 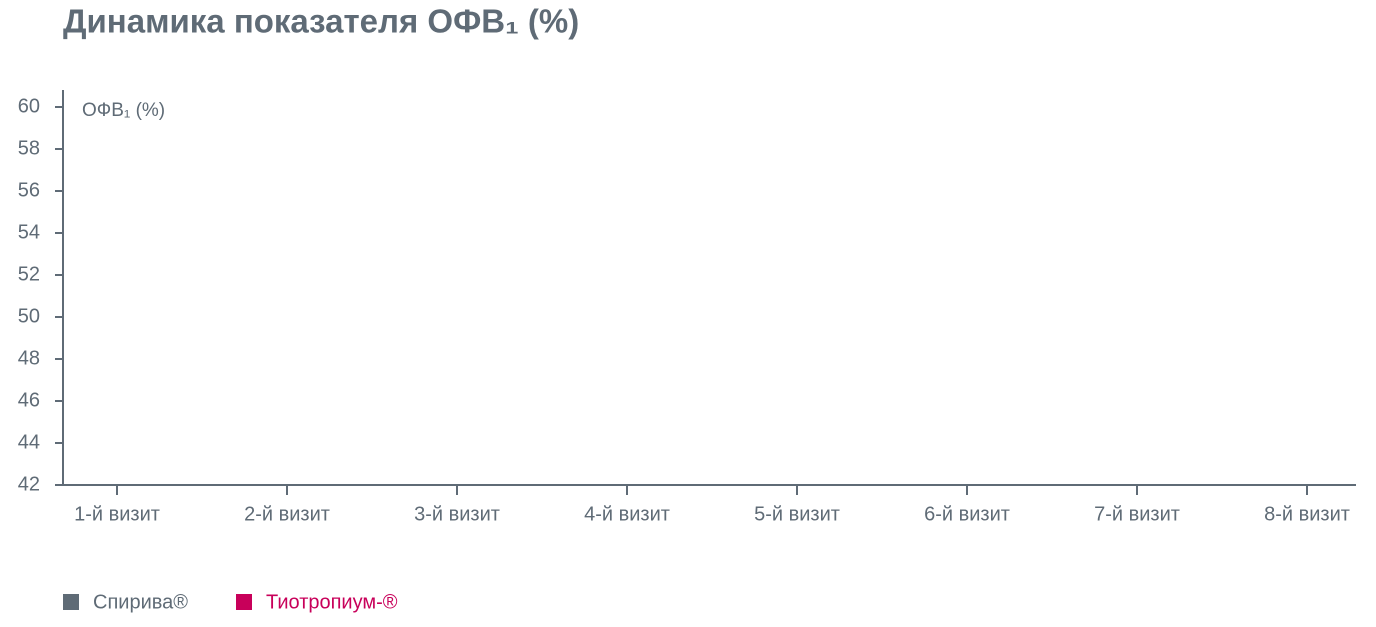 I want to click on legend-label: Спирива®, so click(x=140, y=602).